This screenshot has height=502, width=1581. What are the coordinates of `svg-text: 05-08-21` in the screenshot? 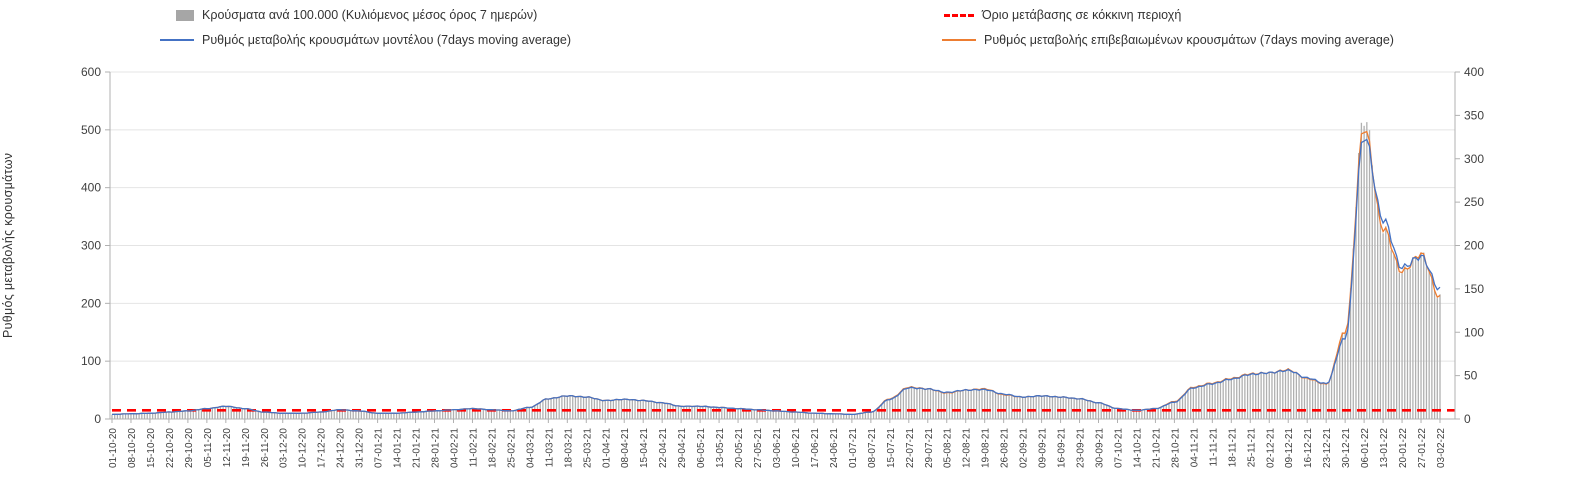 It's located at (948, 448).